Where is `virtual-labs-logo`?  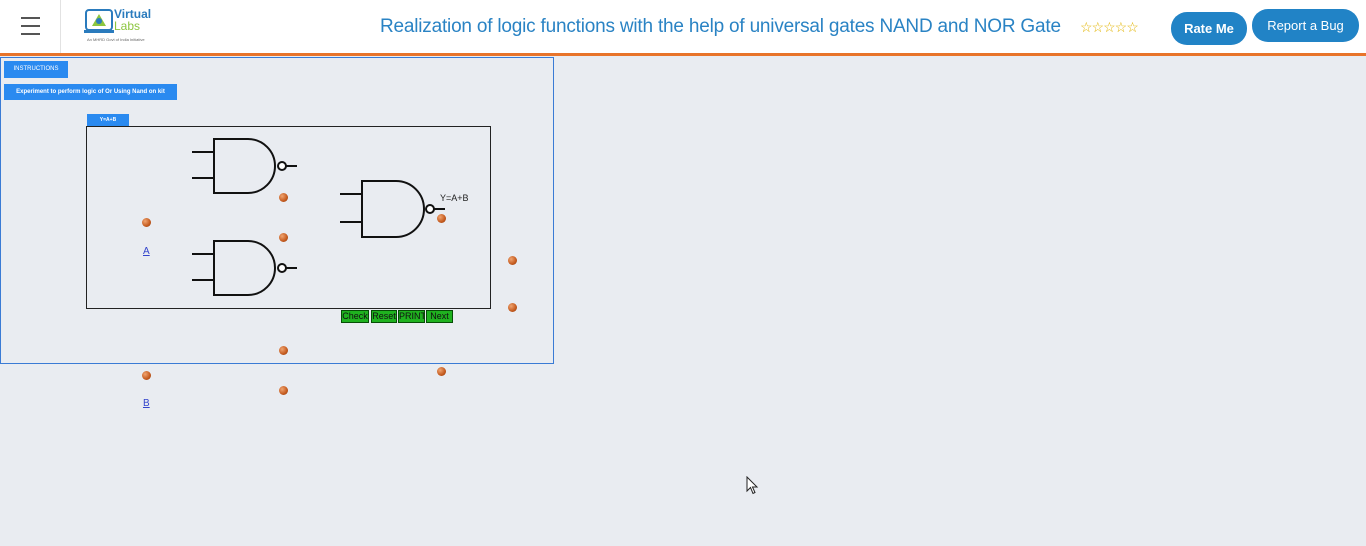 virtual-labs-logo is located at coordinates (119, 26).